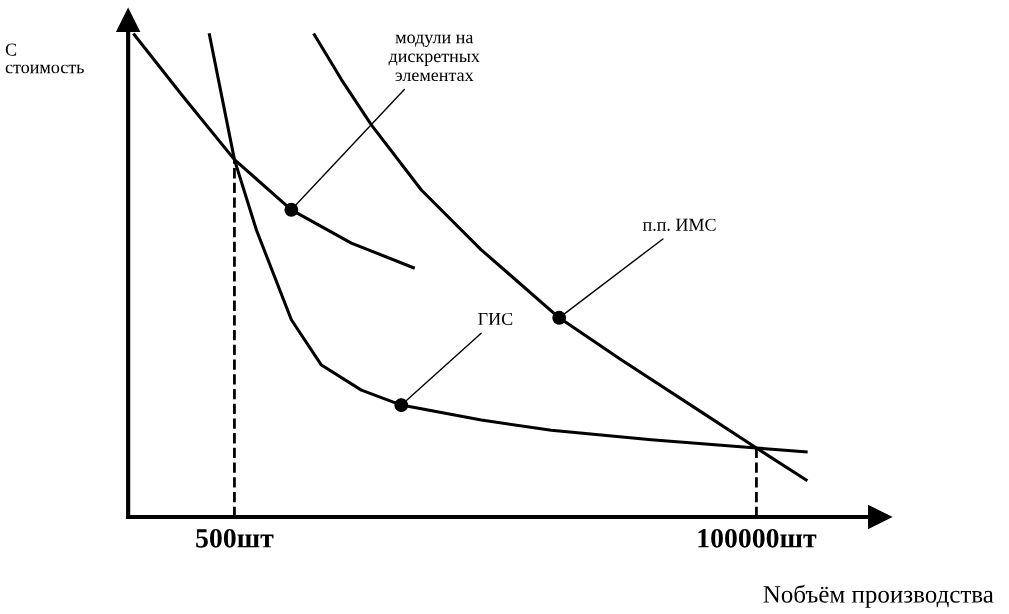 The width and height of the screenshot is (1009, 614). Describe the element at coordinates (434, 58) in the screenshot. I see `annotation: модули на дискретных элементах` at that location.